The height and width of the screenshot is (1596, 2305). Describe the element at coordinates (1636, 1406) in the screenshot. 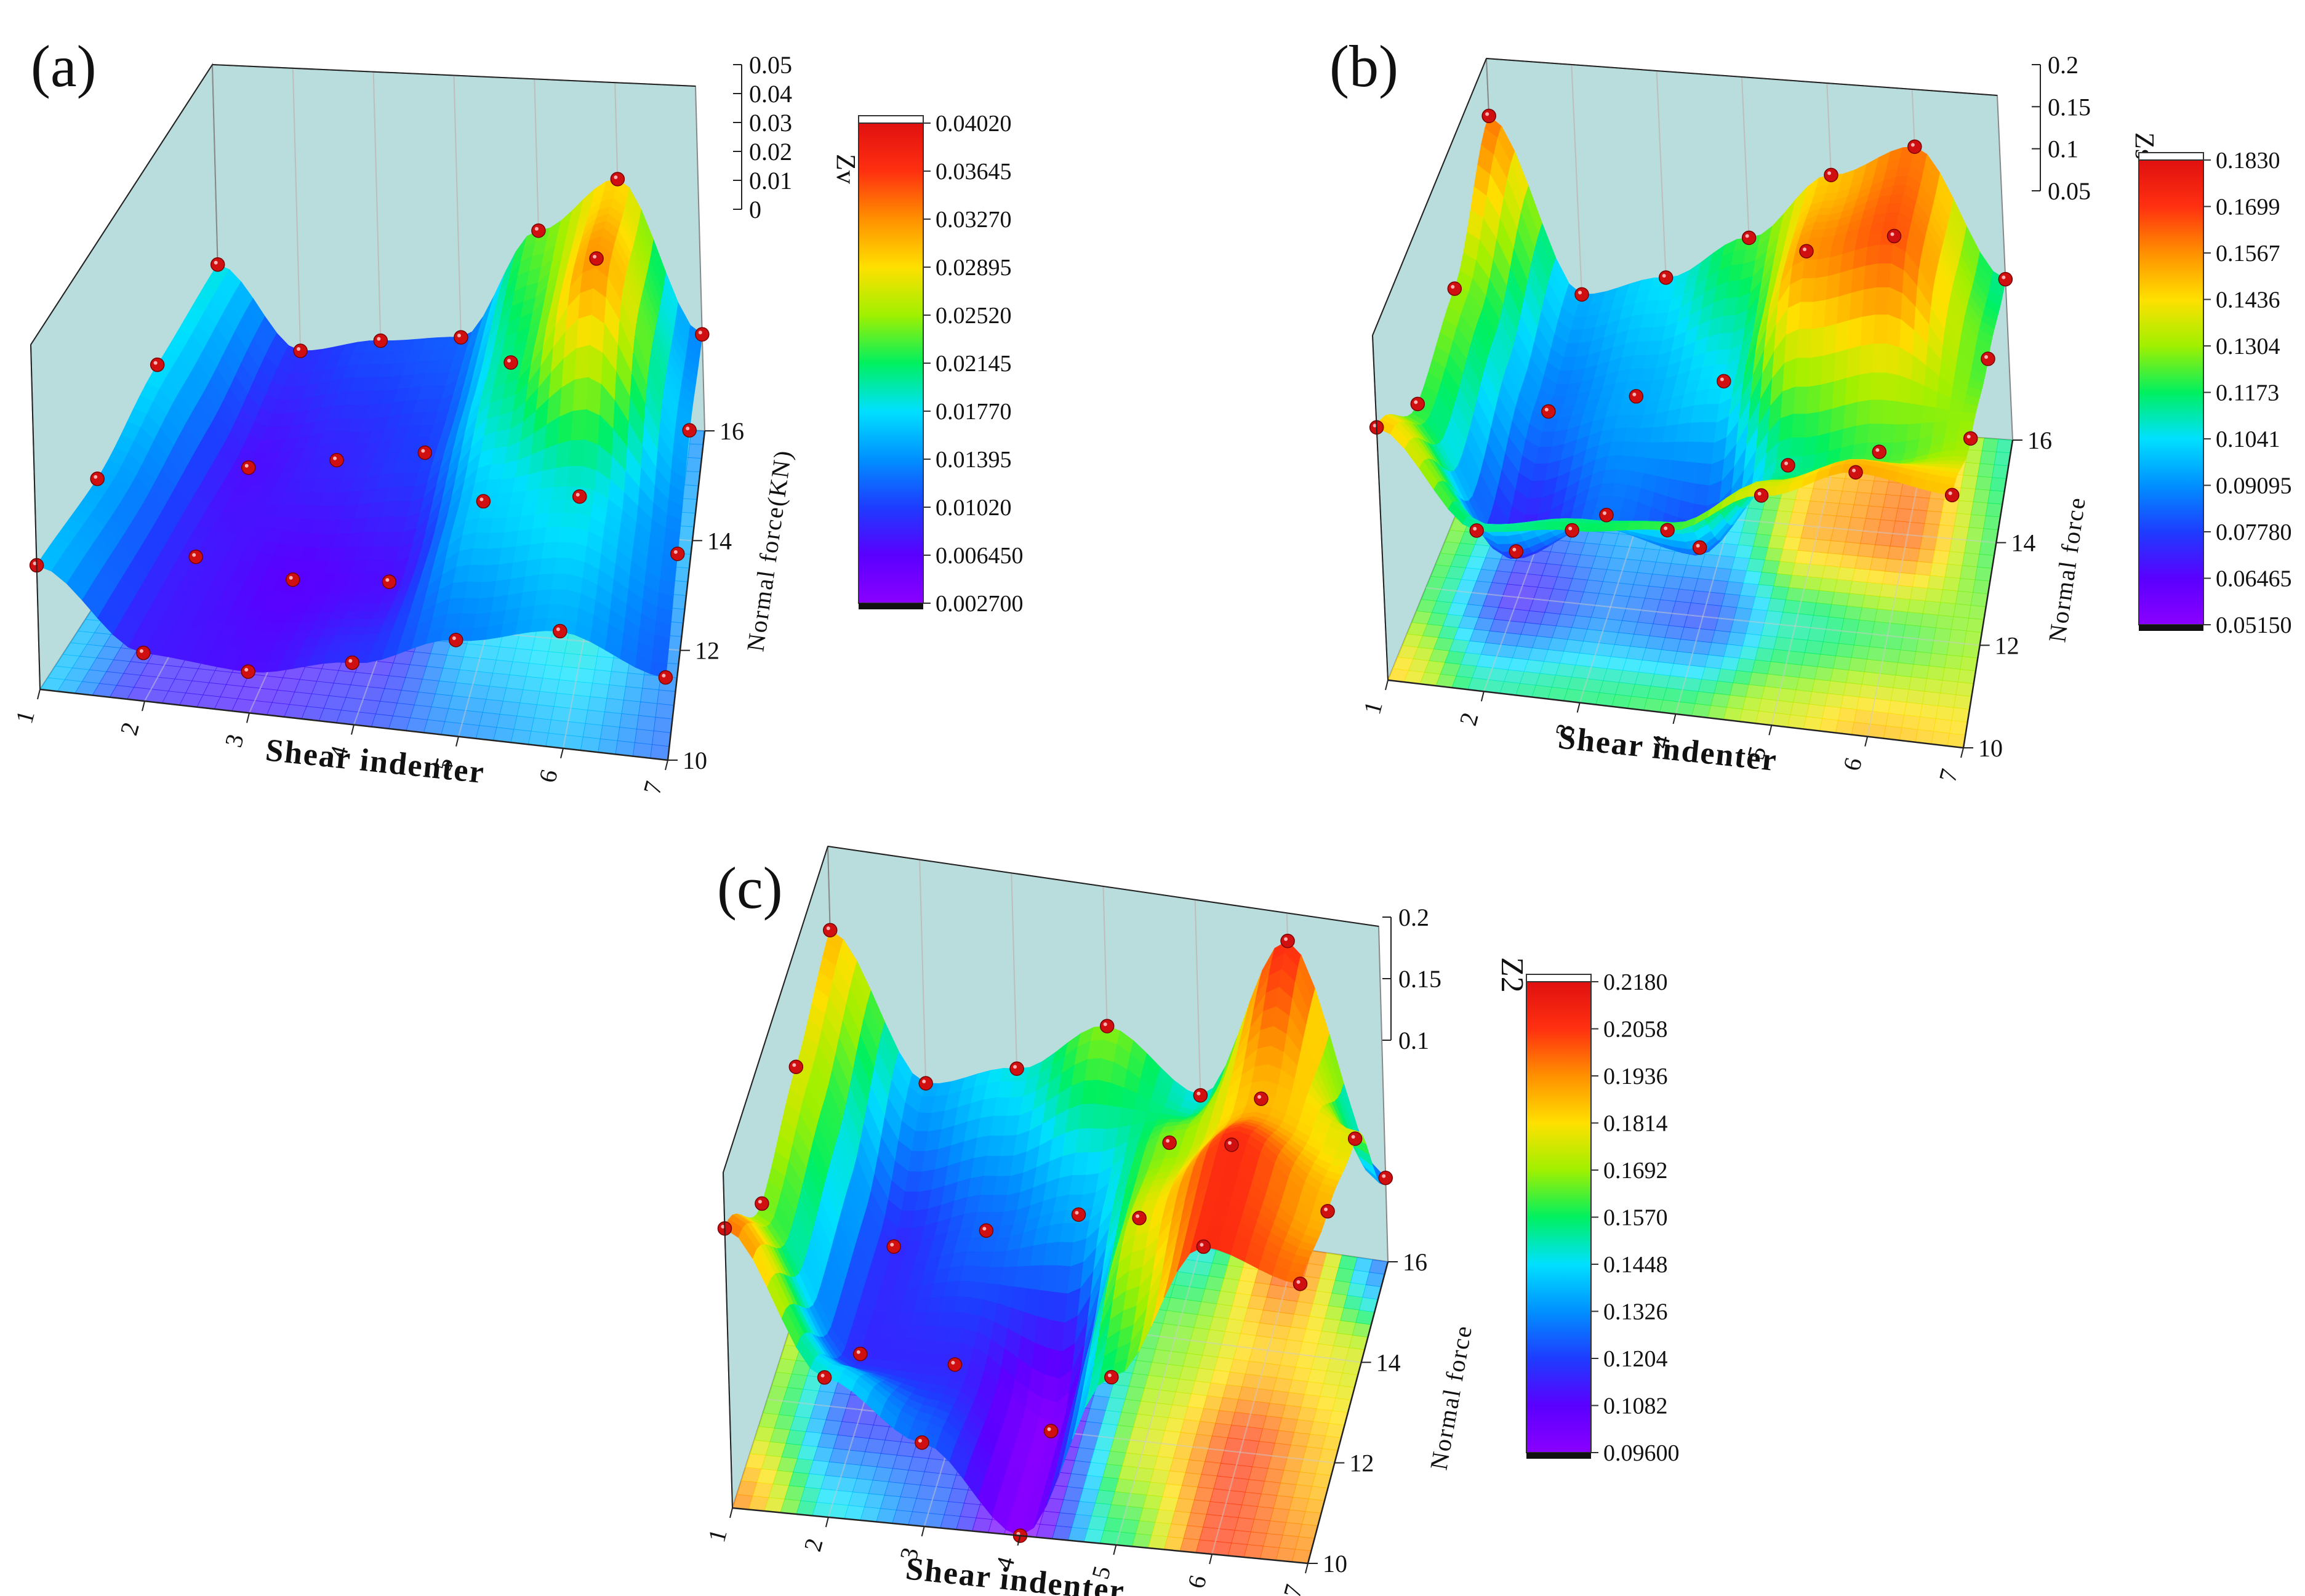

I see `colorbar-tick-label: 0.1082` at that location.